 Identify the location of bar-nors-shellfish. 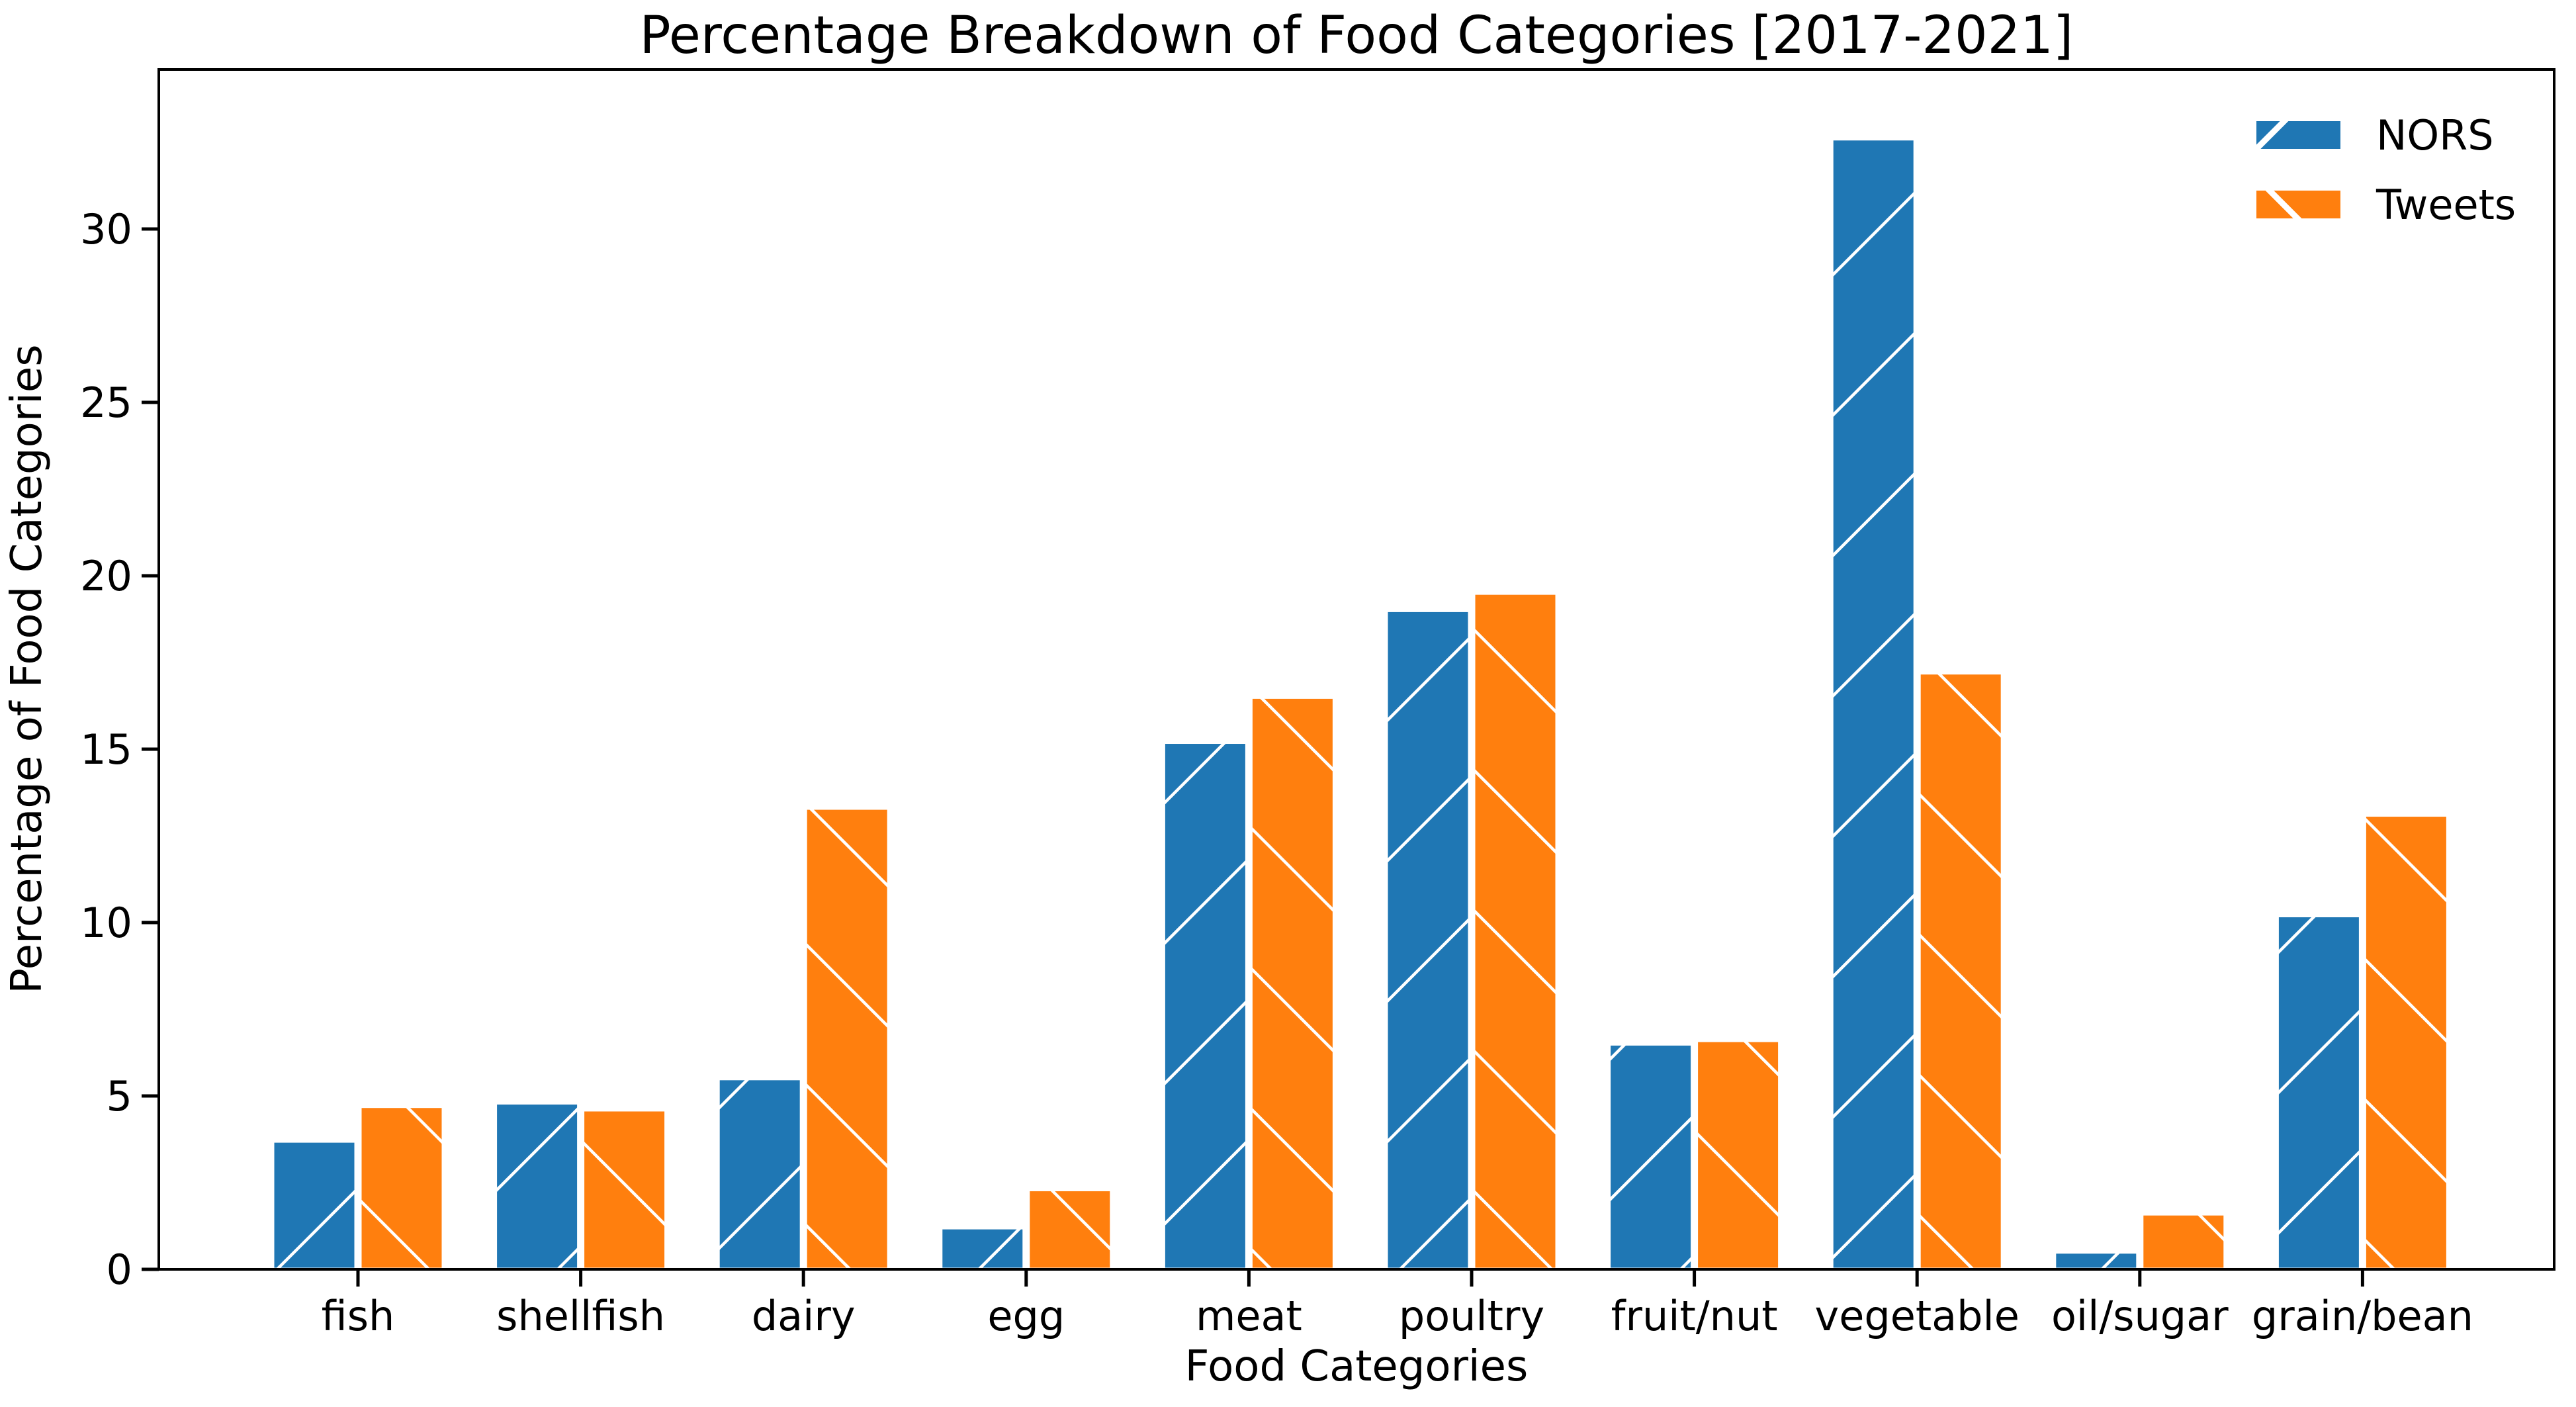
(537, 1186).